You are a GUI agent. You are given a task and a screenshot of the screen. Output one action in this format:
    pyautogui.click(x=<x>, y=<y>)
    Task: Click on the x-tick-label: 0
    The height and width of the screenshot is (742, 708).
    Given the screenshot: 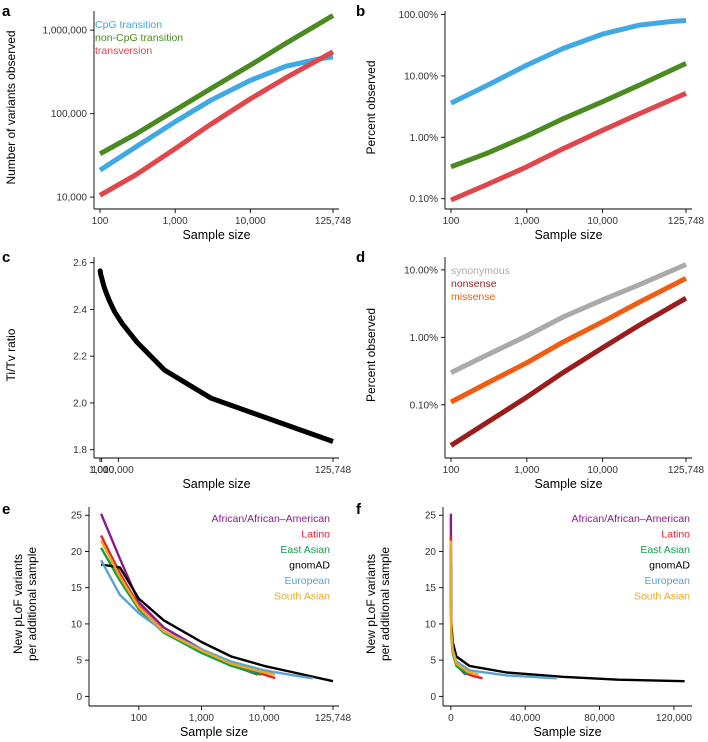 What is the action you would take?
    pyautogui.click(x=451, y=718)
    